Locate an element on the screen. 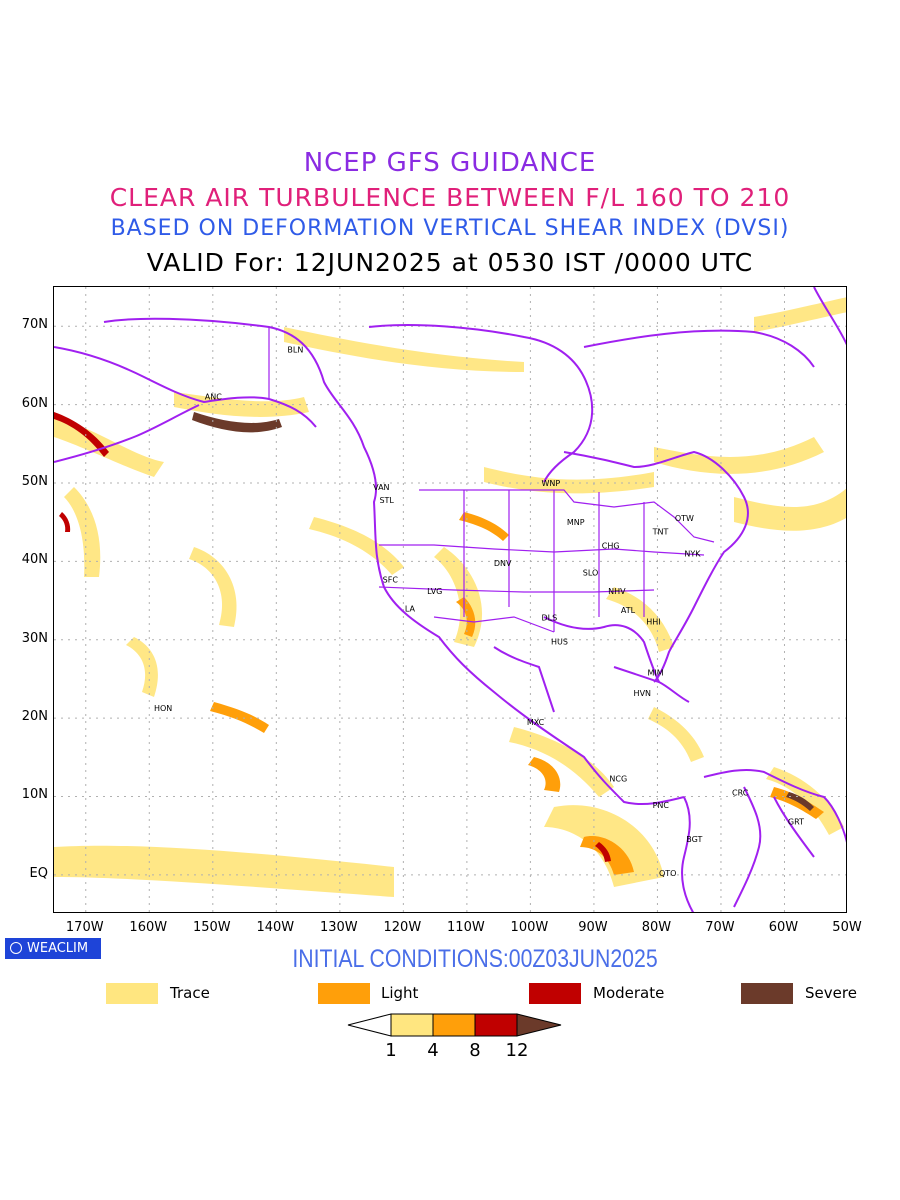  lat-label: 60N is located at coordinates (34, 403).